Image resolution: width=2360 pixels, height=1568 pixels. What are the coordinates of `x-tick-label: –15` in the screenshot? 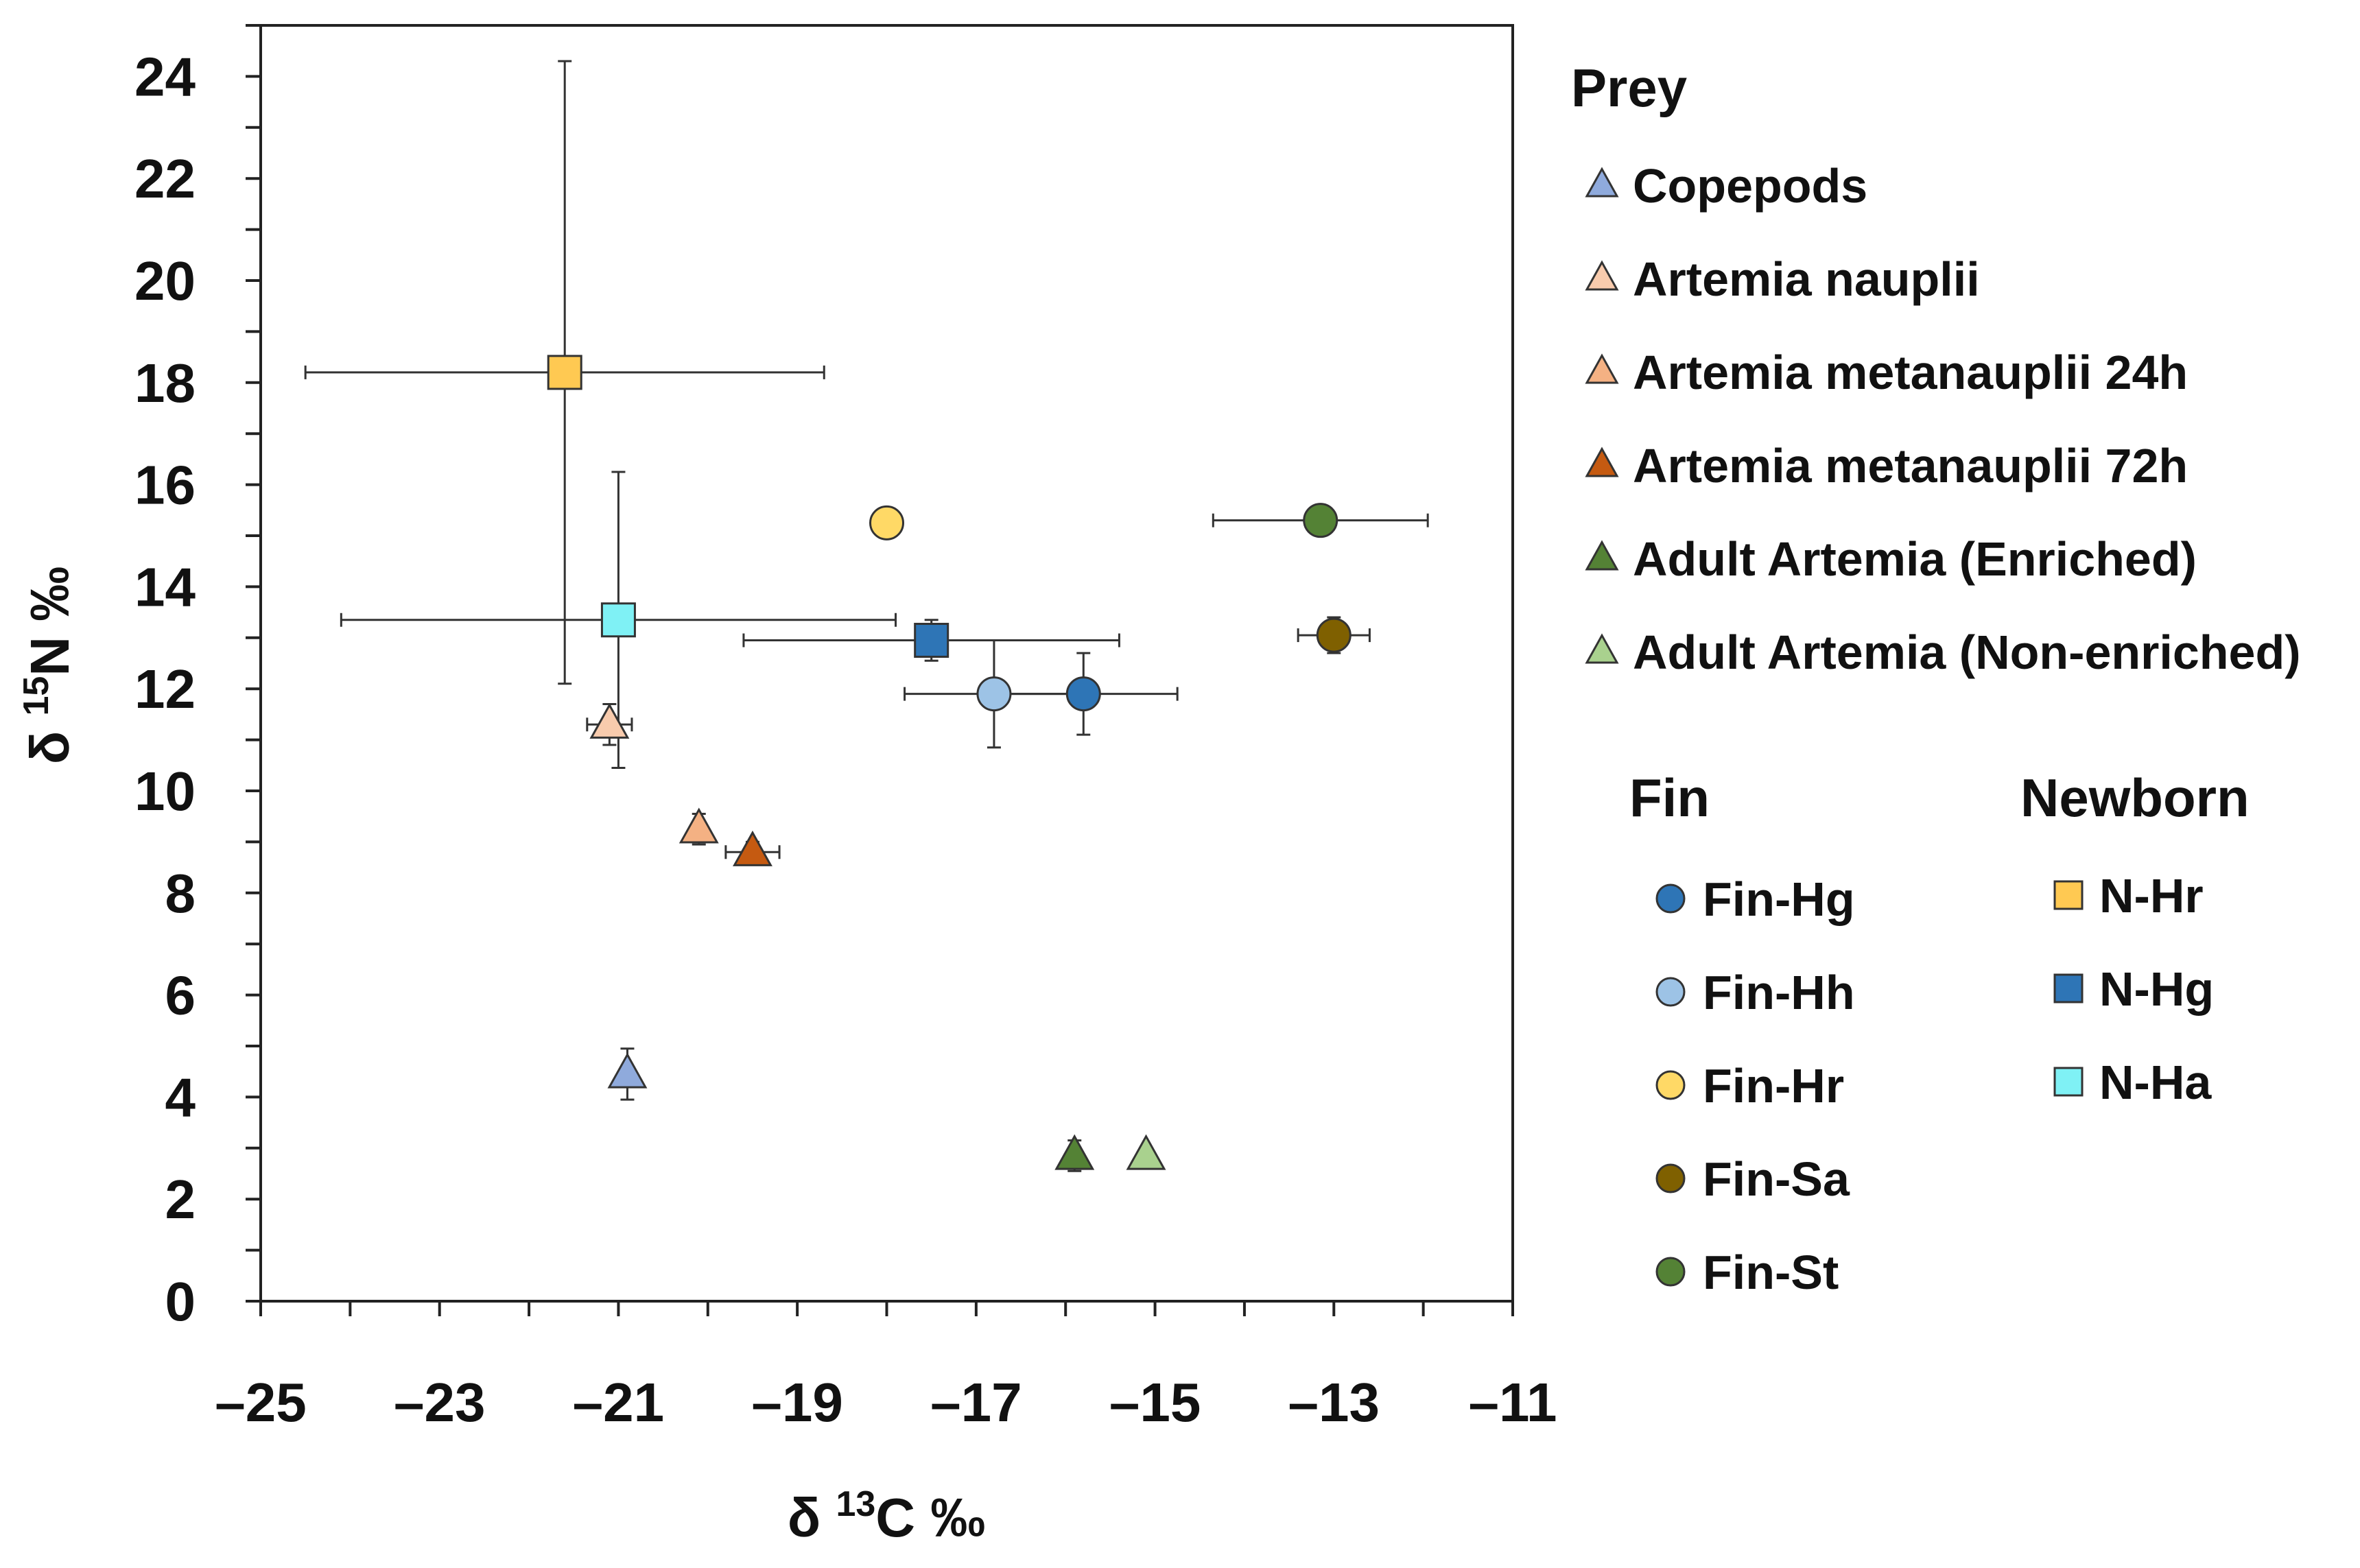 It's located at (1155, 1402).